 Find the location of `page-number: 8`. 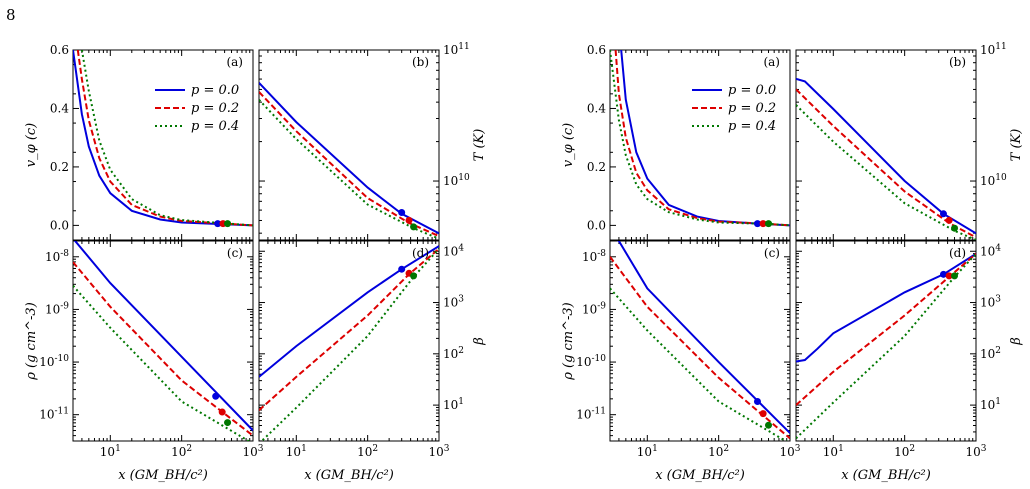

page-number: 8 is located at coordinates (11, 15).